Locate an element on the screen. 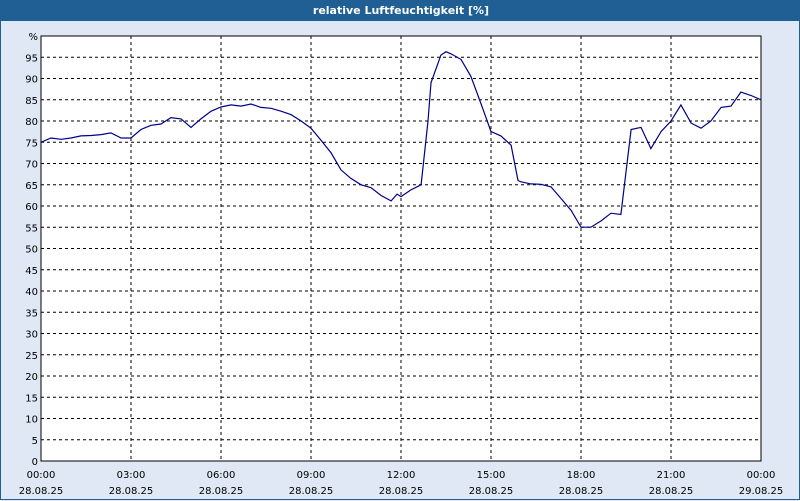 Image resolution: width=800 pixels, height=501 pixels. x-tick-time: 03:00 is located at coordinates (131, 475).